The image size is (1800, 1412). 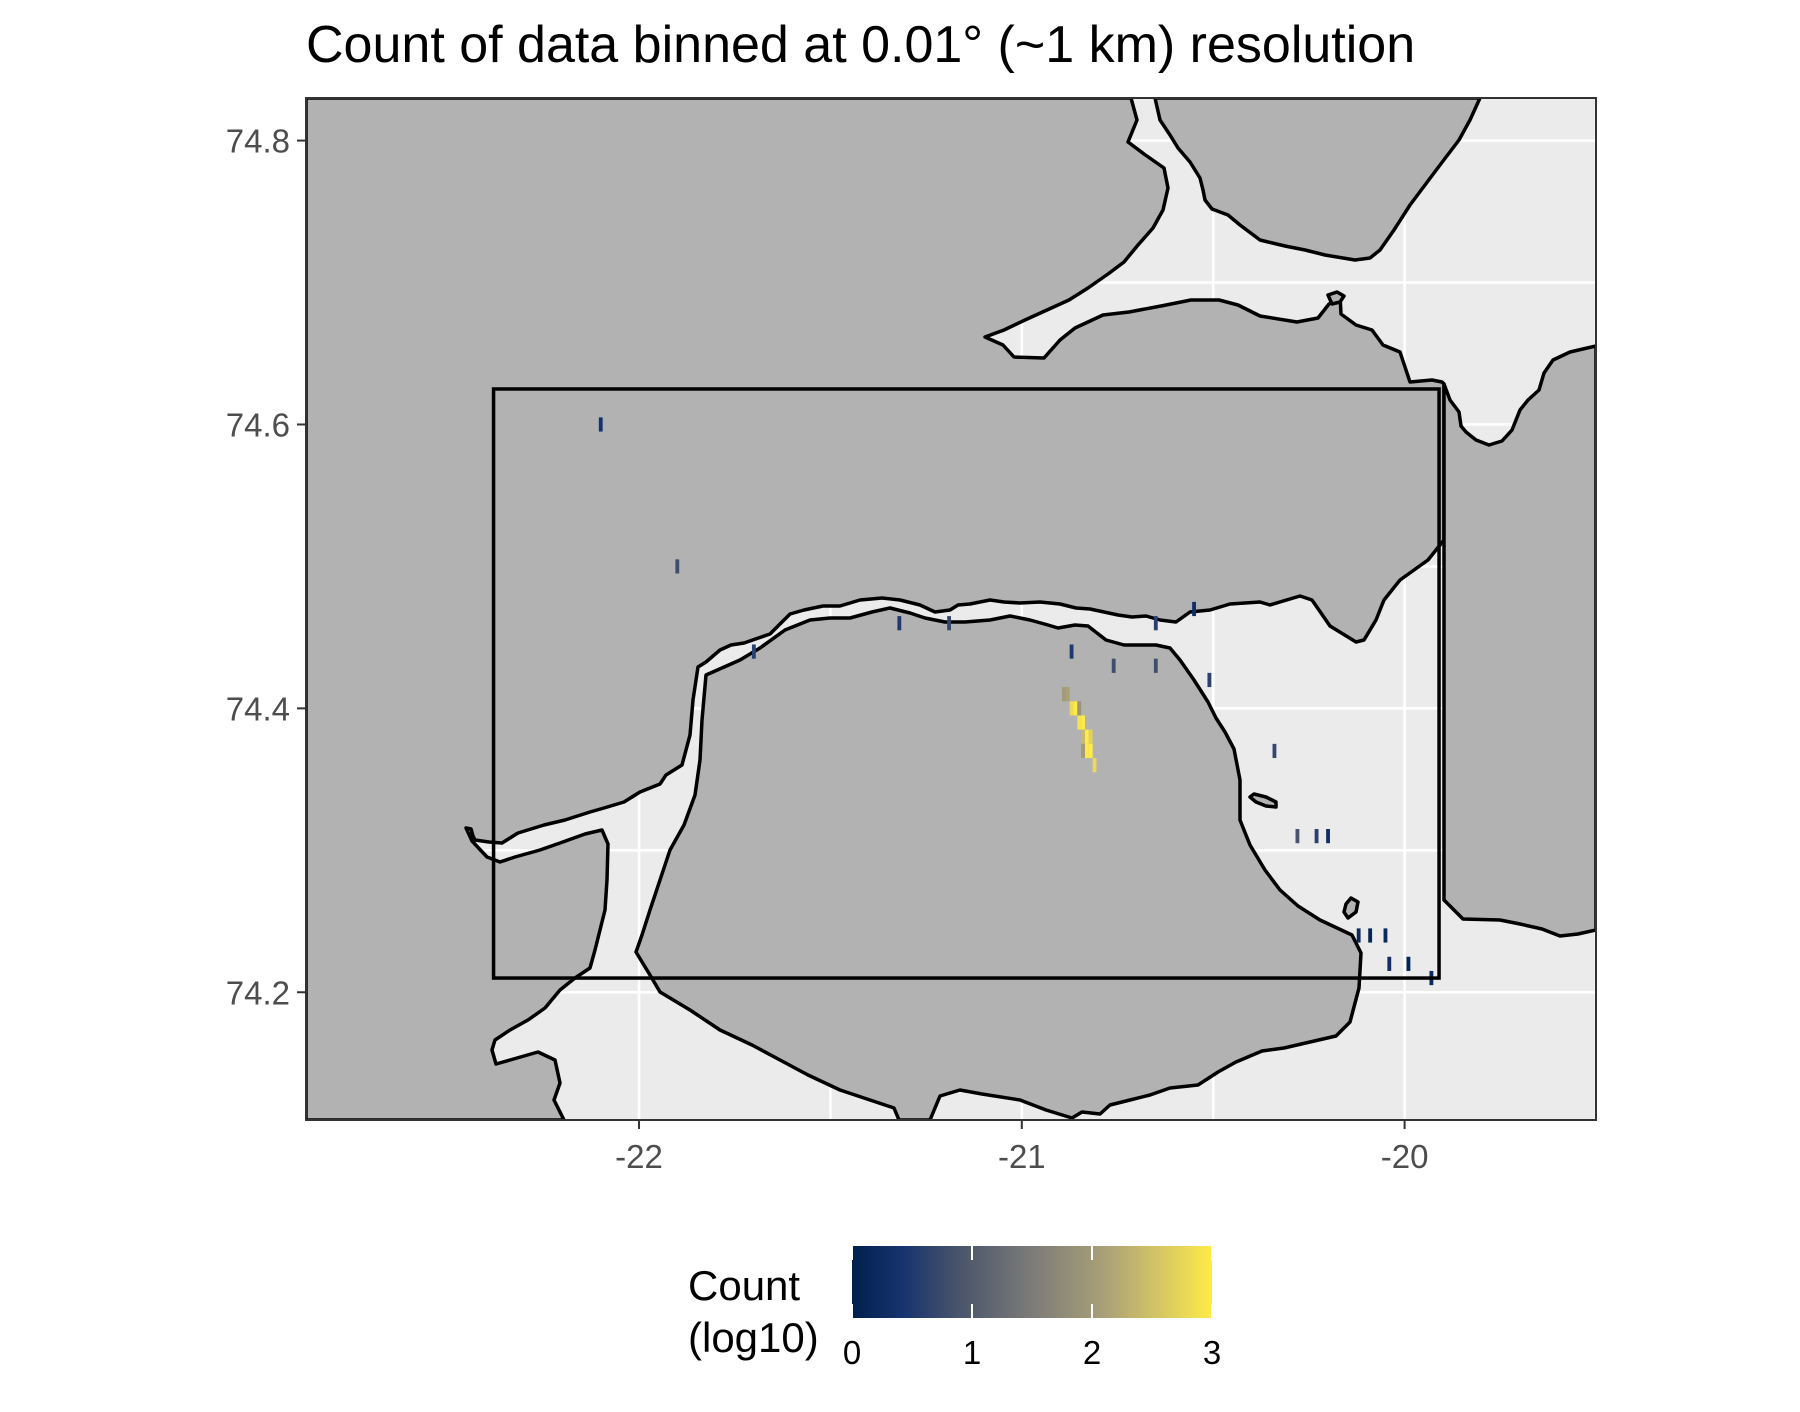 What do you see at coordinates (1032, 1282) in the screenshot?
I see `legend-colorbar` at bounding box center [1032, 1282].